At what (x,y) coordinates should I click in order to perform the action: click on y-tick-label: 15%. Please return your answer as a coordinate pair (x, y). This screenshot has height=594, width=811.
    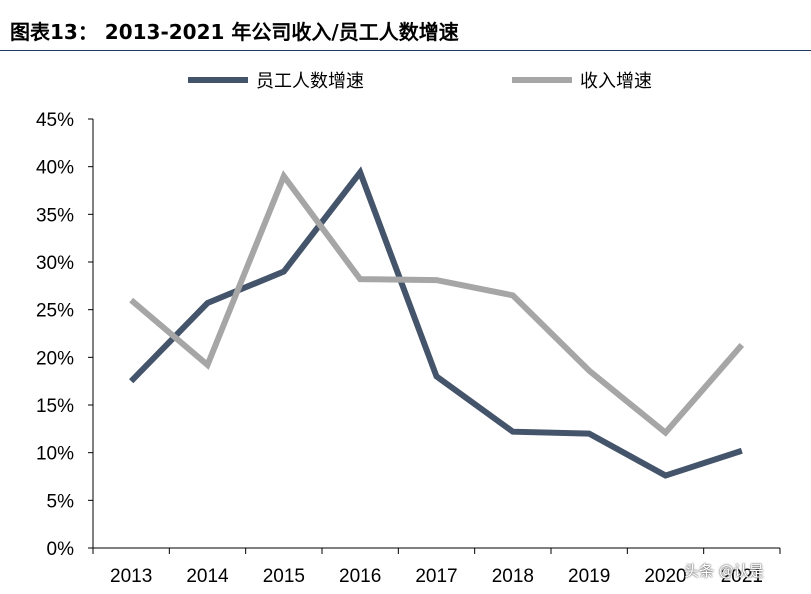
    Looking at the image, I should click on (55, 406).